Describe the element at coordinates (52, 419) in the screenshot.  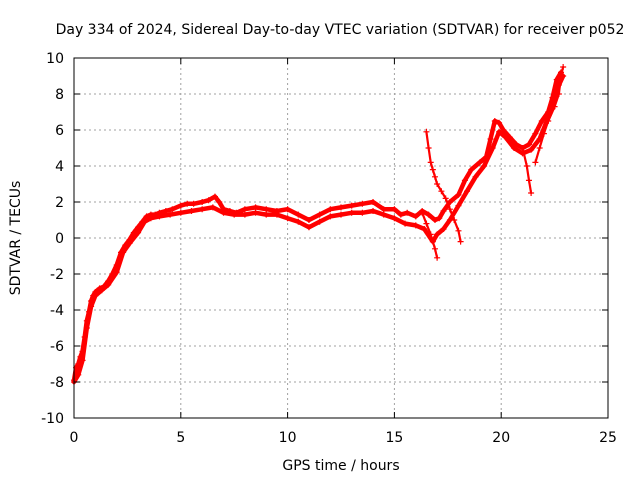
I see `y-tick-label: -10` at that location.